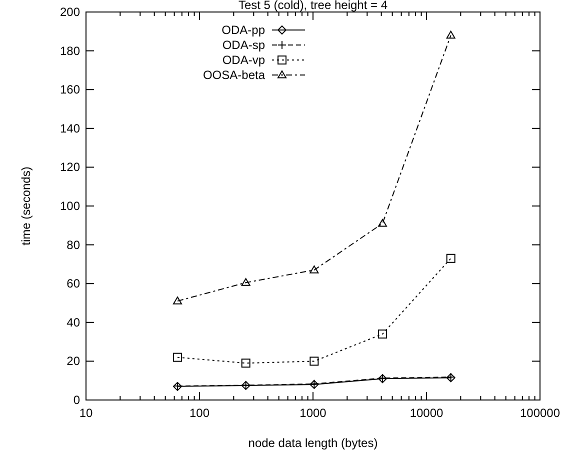 The height and width of the screenshot is (459, 567). What do you see at coordinates (244, 30) in the screenshot?
I see `legend-label: ODA-pp` at bounding box center [244, 30].